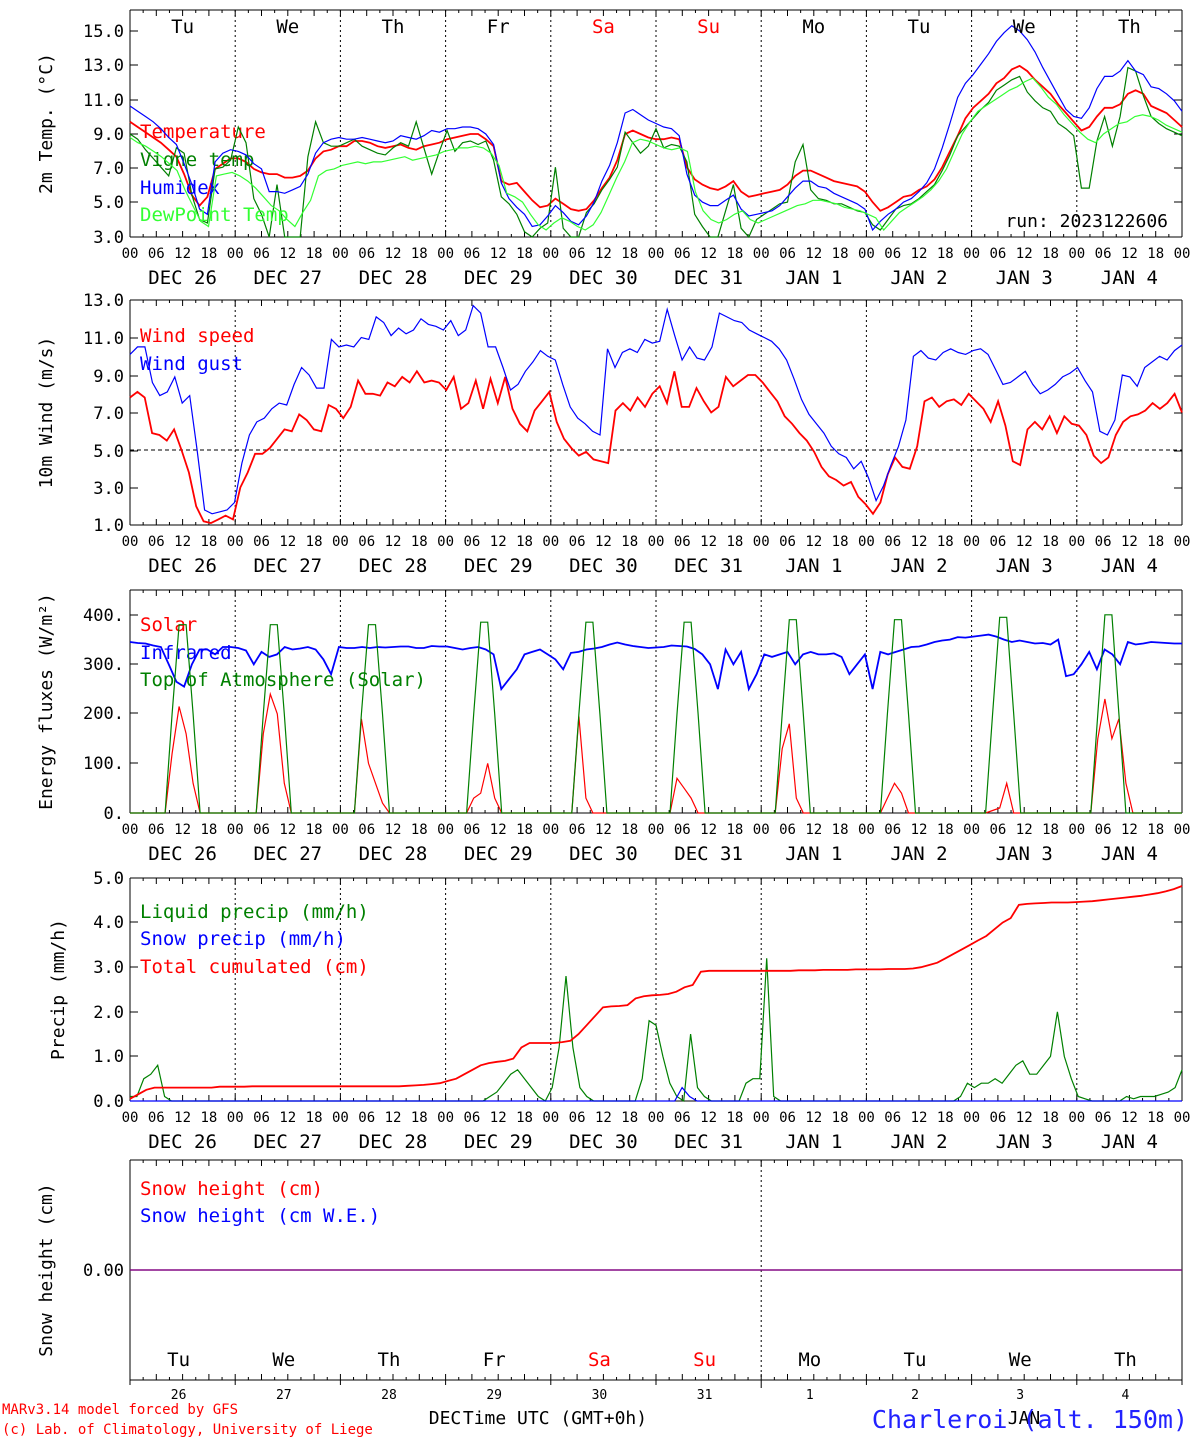 The width and height of the screenshot is (1194, 1440). Describe the element at coordinates (103, 339) in the screenshot. I see `y-tick-label: 11.0` at that location.